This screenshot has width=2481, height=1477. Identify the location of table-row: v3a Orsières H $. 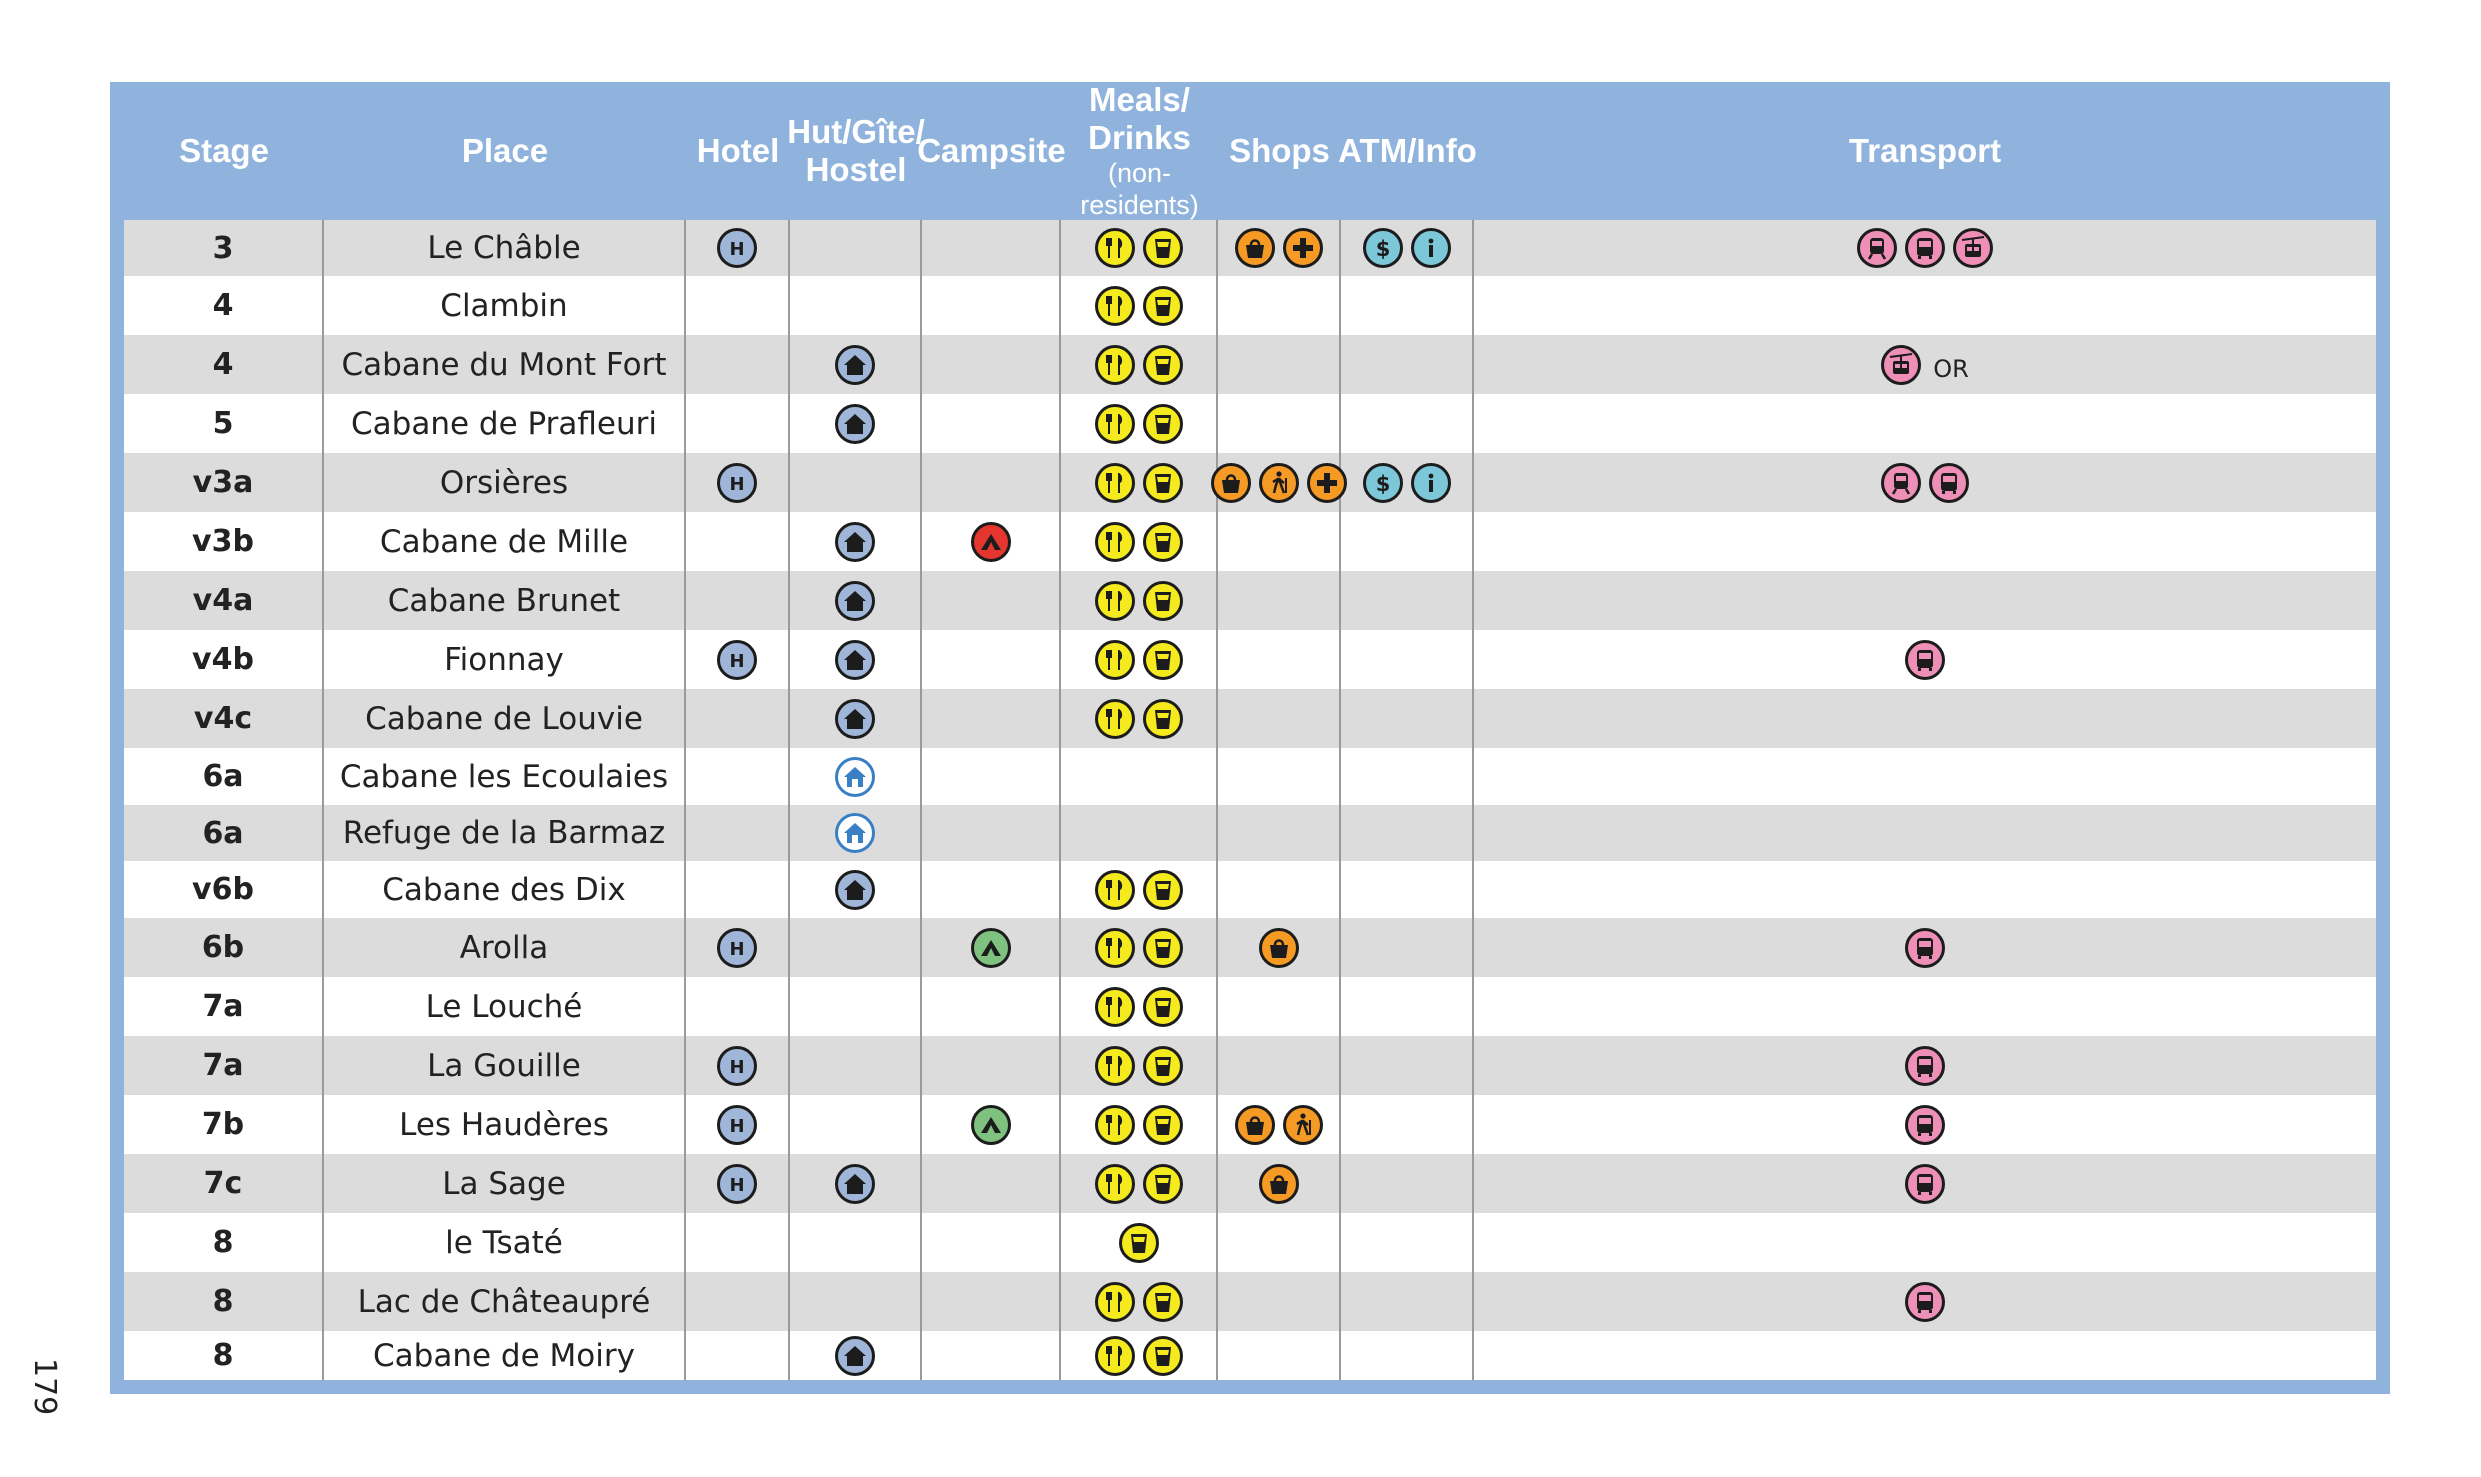
(1250, 482).